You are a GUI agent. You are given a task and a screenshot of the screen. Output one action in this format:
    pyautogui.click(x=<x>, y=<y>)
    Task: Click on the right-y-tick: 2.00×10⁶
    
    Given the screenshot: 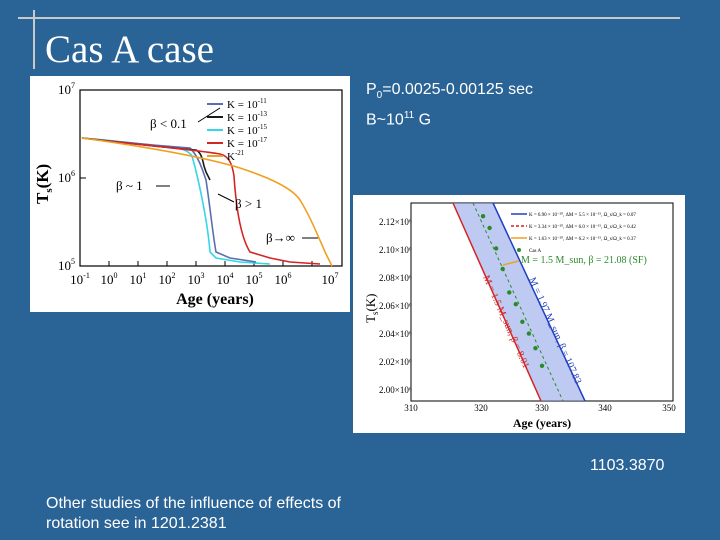 What is the action you would take?
    pyautogui.click(x=395, y=390)
    